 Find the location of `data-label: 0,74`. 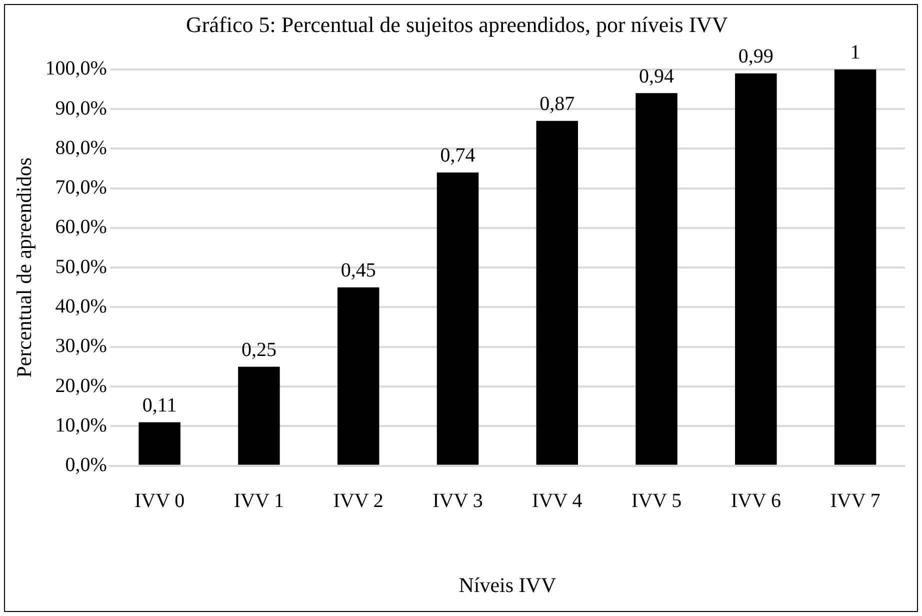

data-label: 0,74 is located at coordinates (458, 155).